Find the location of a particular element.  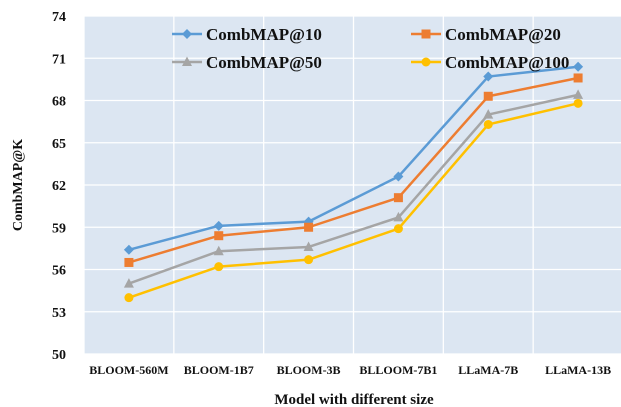

y-tick-label: 62 is located at coordinates (59, 186).